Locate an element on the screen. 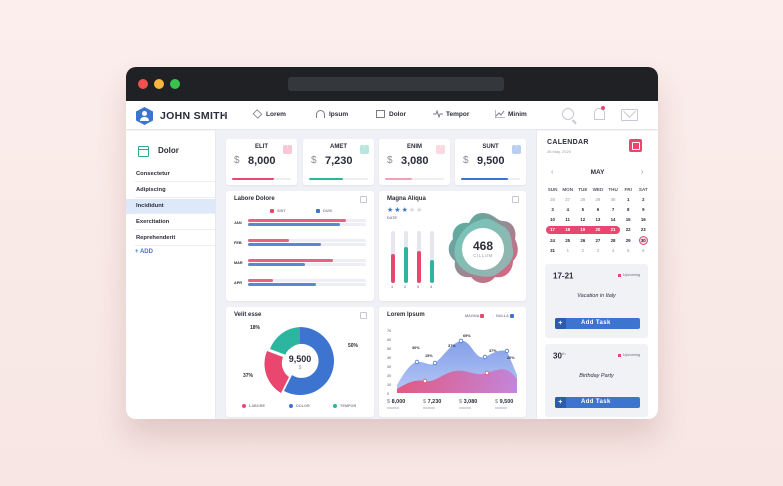 The image size is (783, 486). user-avatar-icon is located at coordinates (144, 116).